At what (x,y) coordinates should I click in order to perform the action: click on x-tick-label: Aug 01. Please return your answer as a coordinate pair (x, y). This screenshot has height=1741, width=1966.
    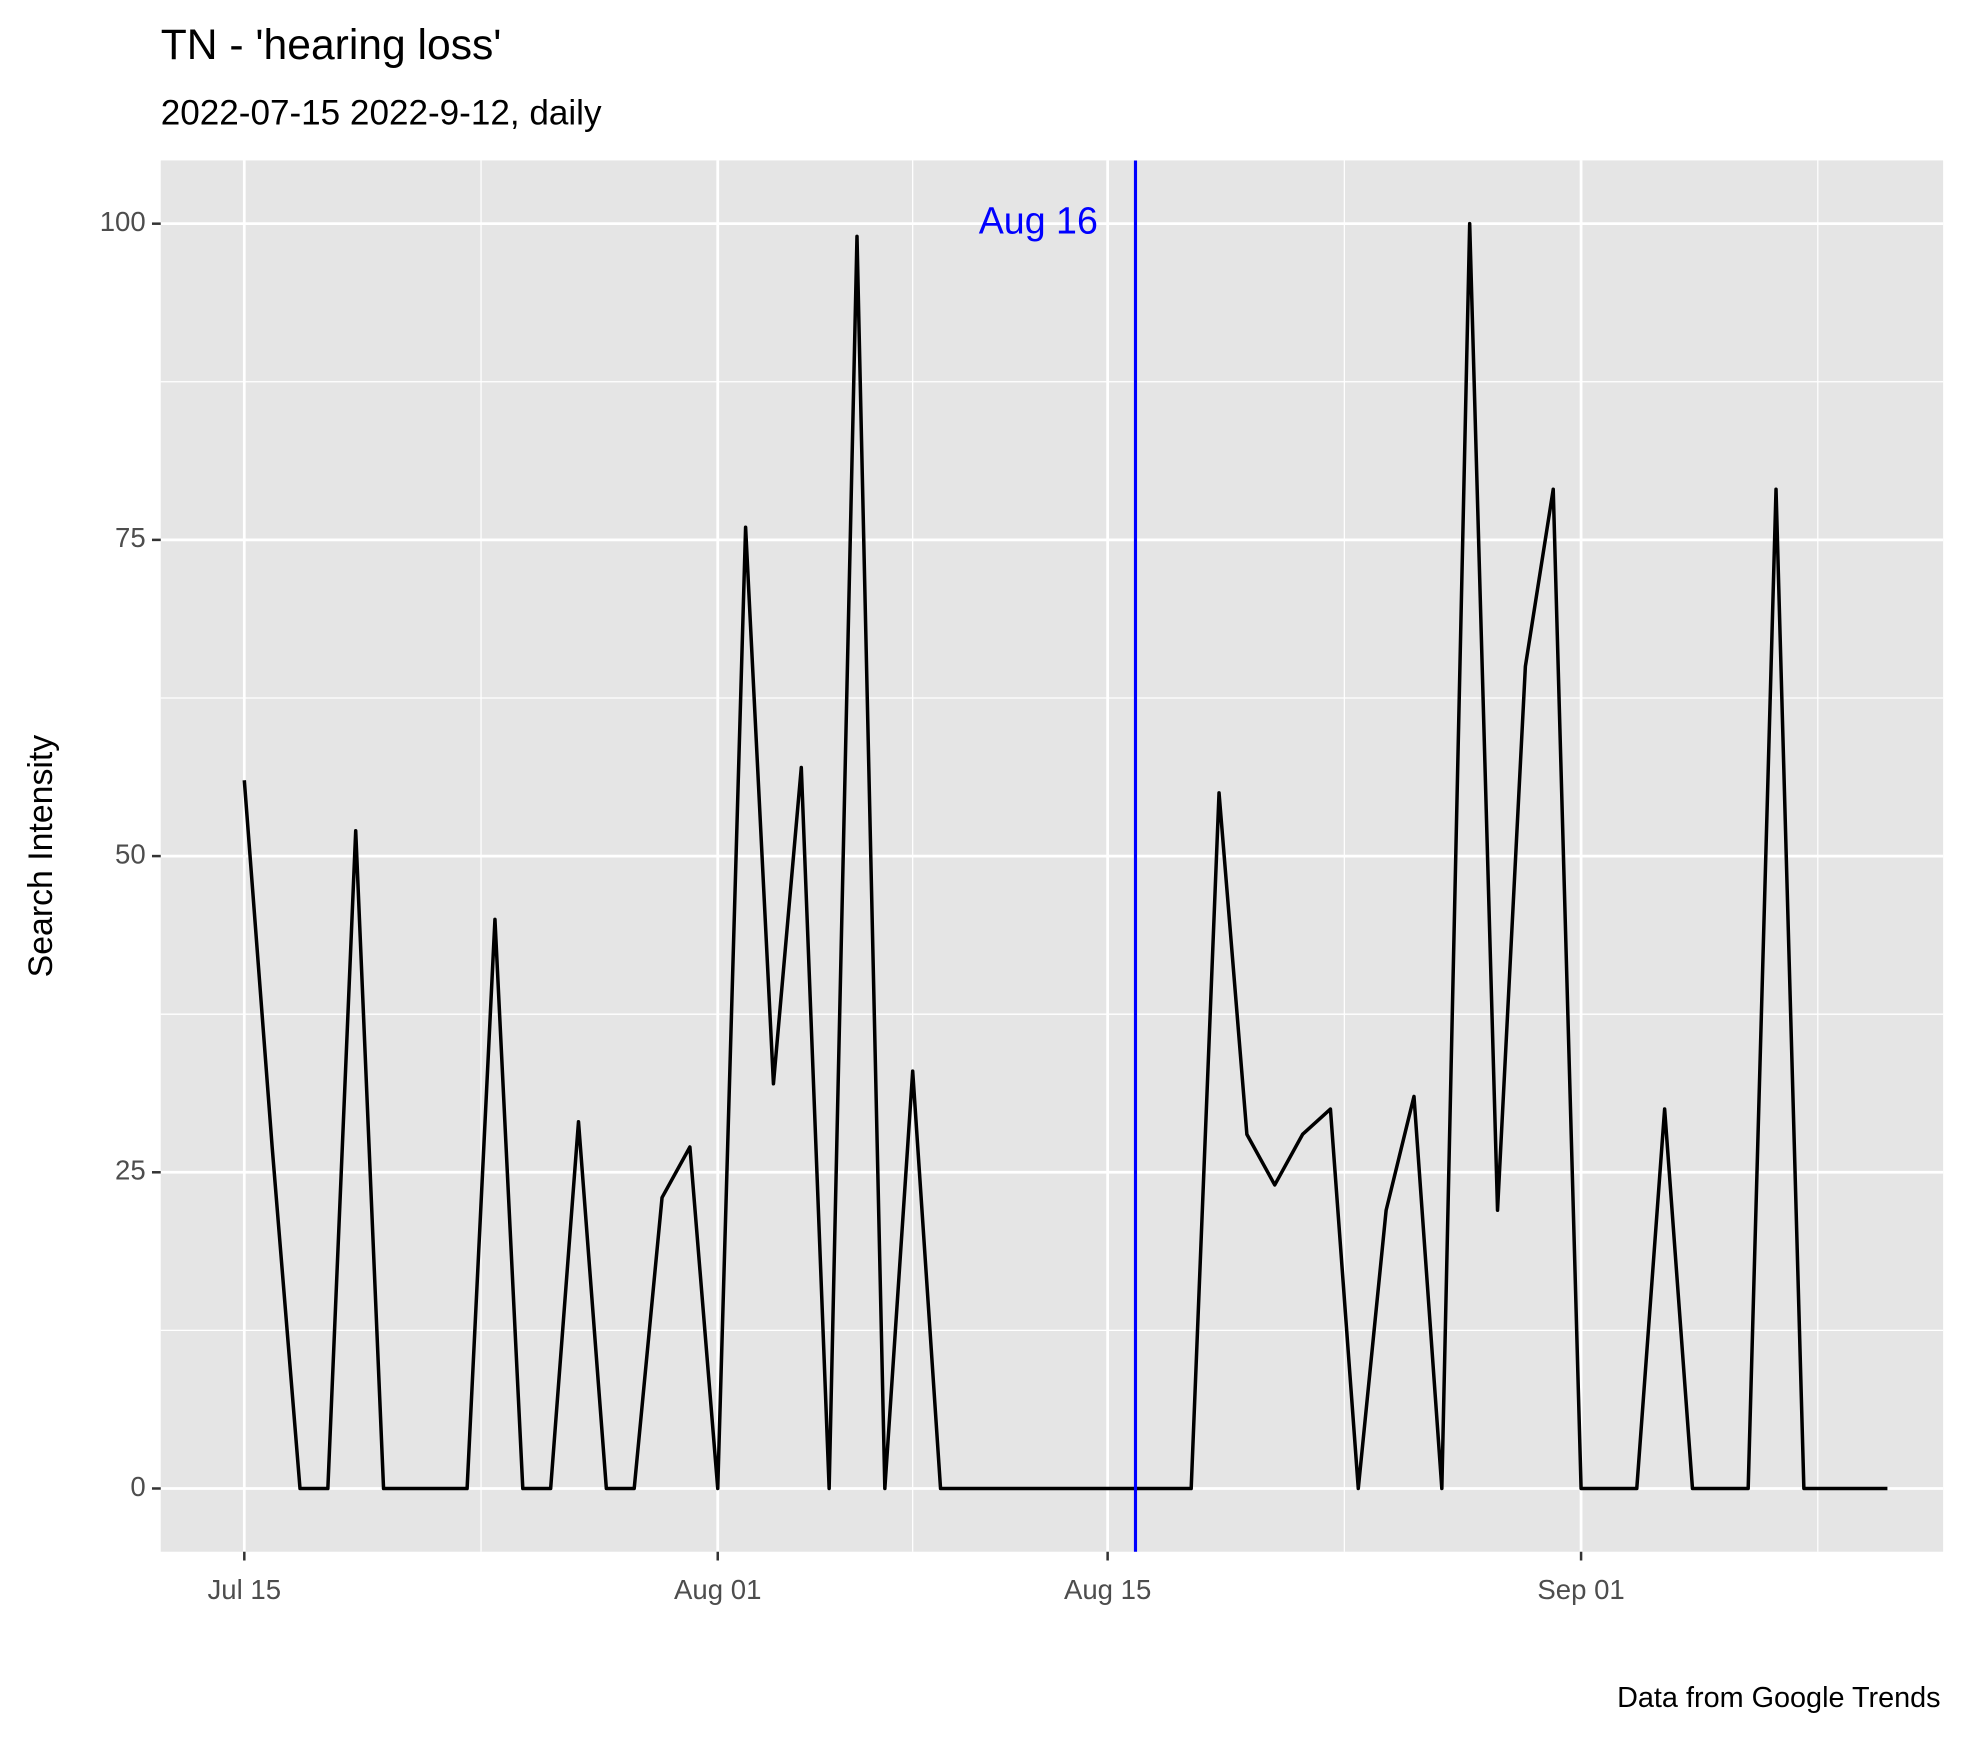
    Looking at the image, I should click on (717, 1589).